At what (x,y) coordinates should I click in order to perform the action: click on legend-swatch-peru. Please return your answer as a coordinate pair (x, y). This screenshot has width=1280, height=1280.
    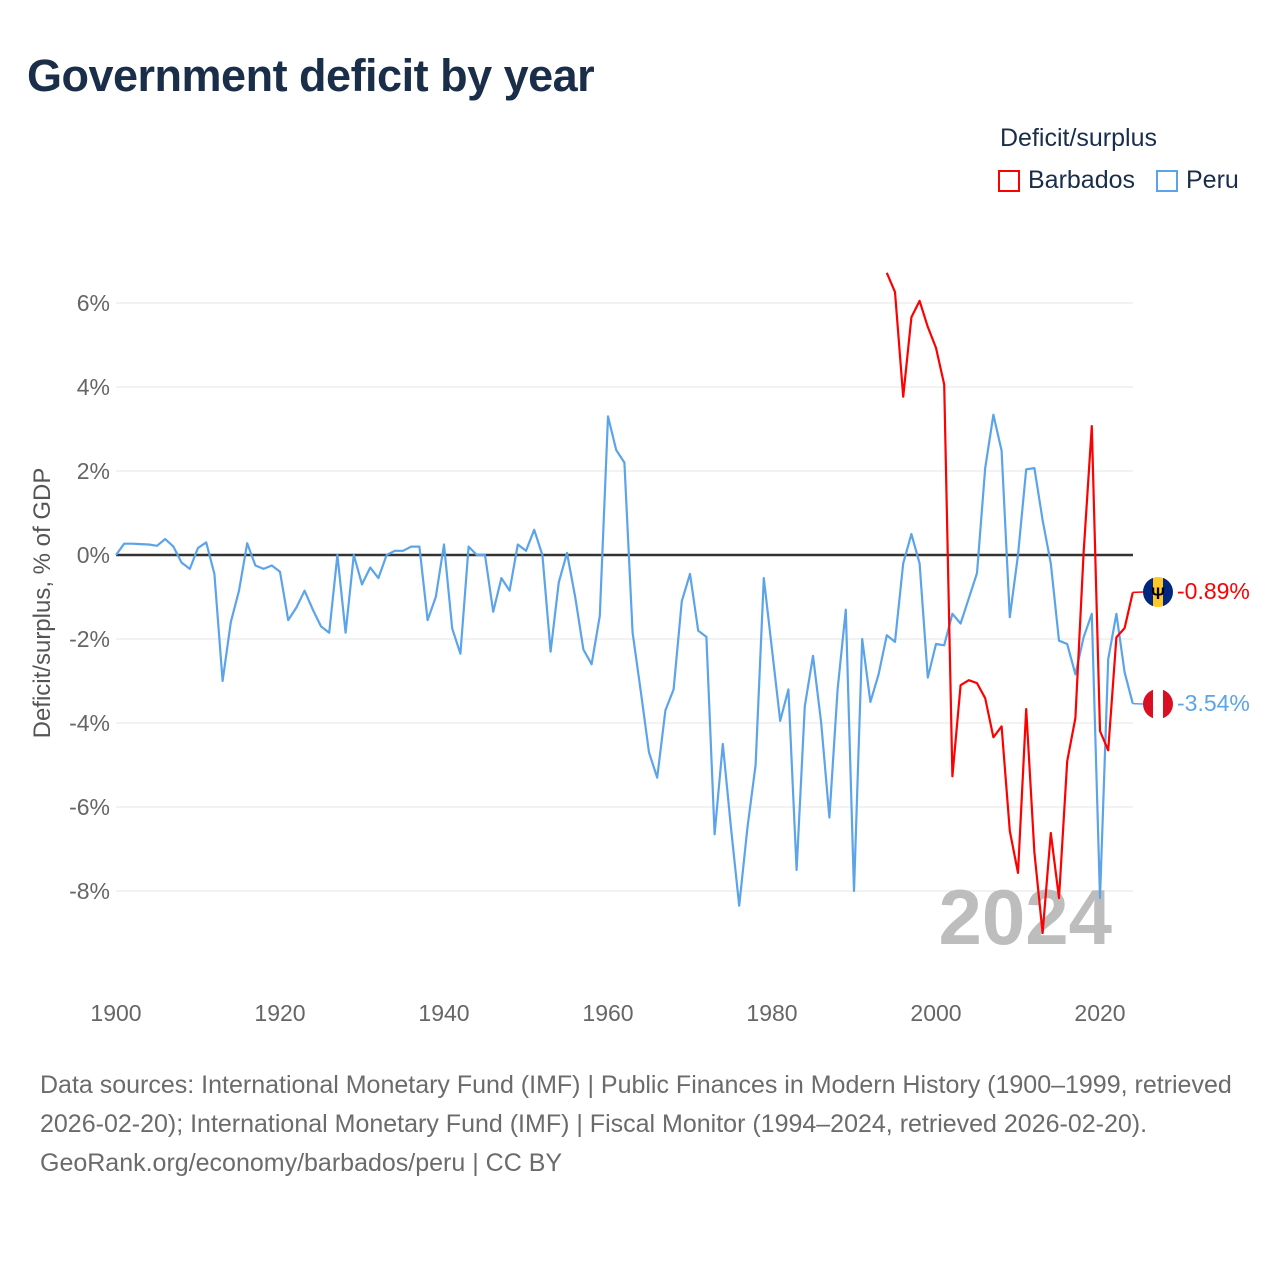
    Looking at the image, I should click on (1167, 180).